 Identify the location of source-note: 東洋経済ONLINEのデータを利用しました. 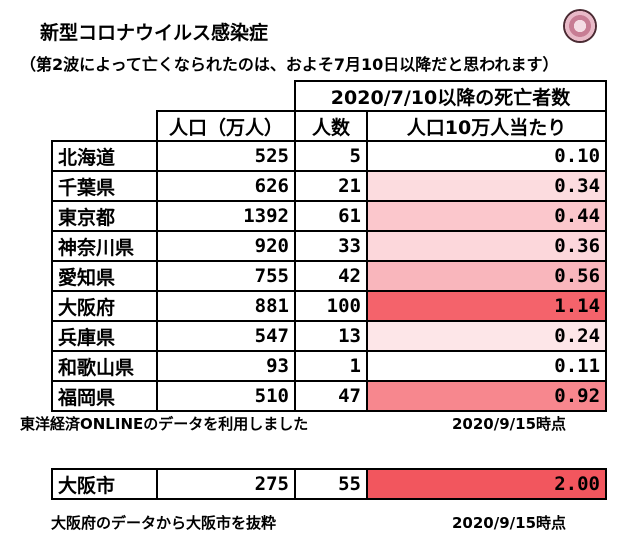
(164, 424).